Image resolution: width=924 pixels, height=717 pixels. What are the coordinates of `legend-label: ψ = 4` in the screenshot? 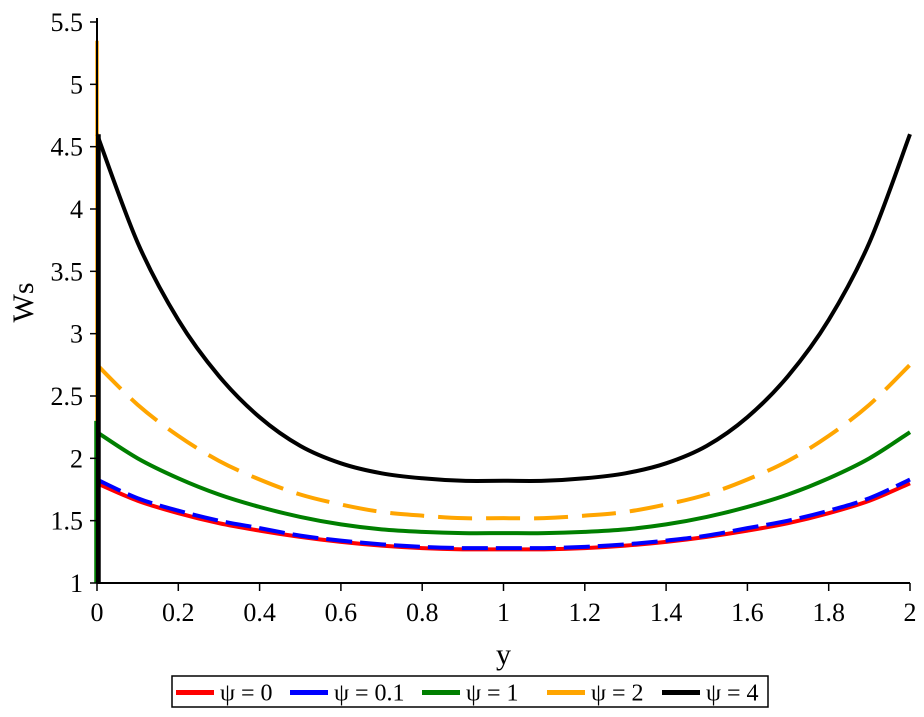 It's located at (732, 694).